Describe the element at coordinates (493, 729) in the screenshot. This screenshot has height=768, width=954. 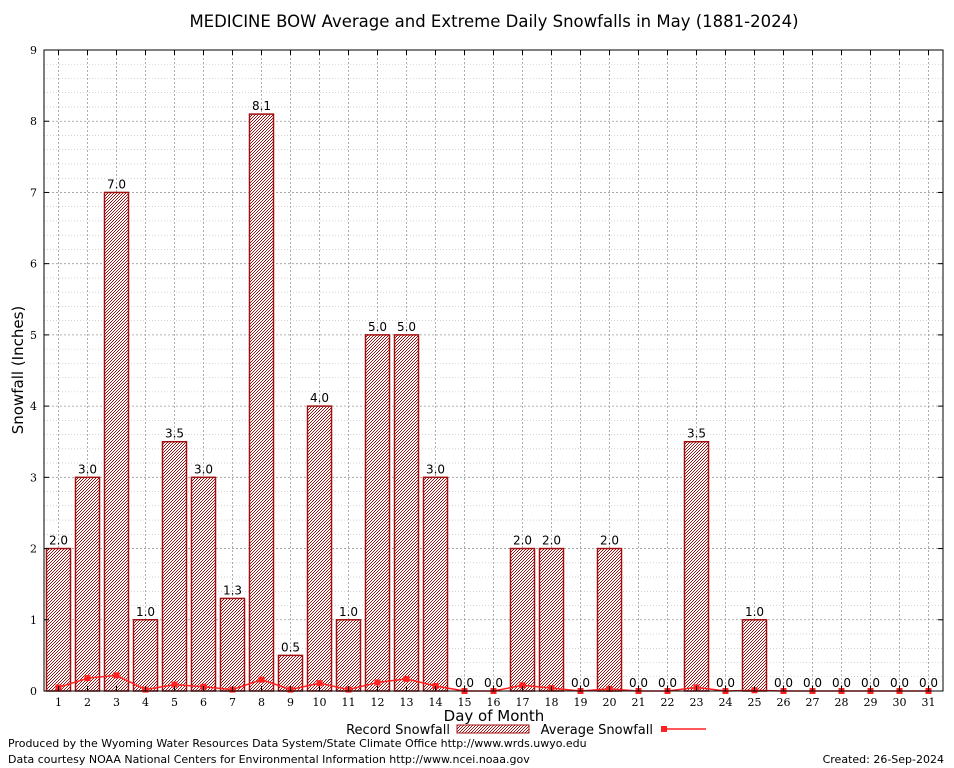
I see `legend-record-swatch` at that location.